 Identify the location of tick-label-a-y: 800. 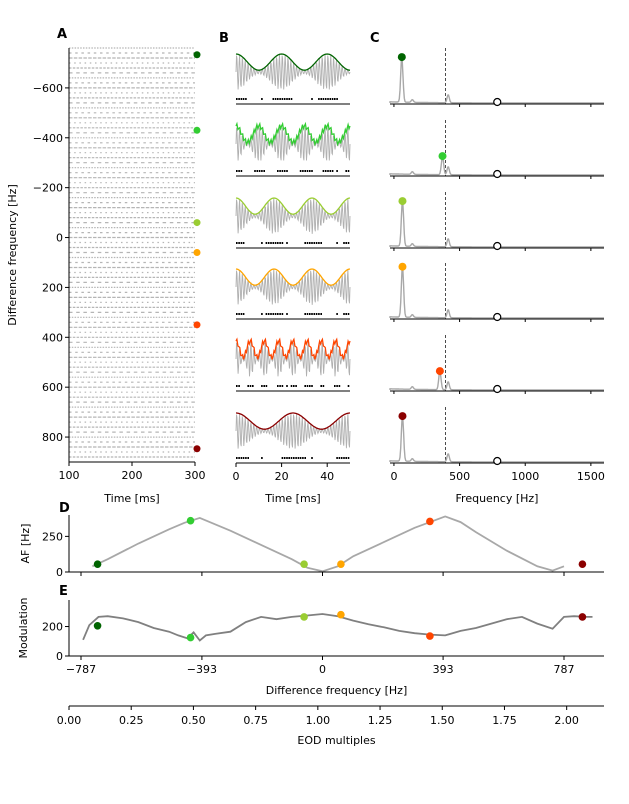
(52, 437).